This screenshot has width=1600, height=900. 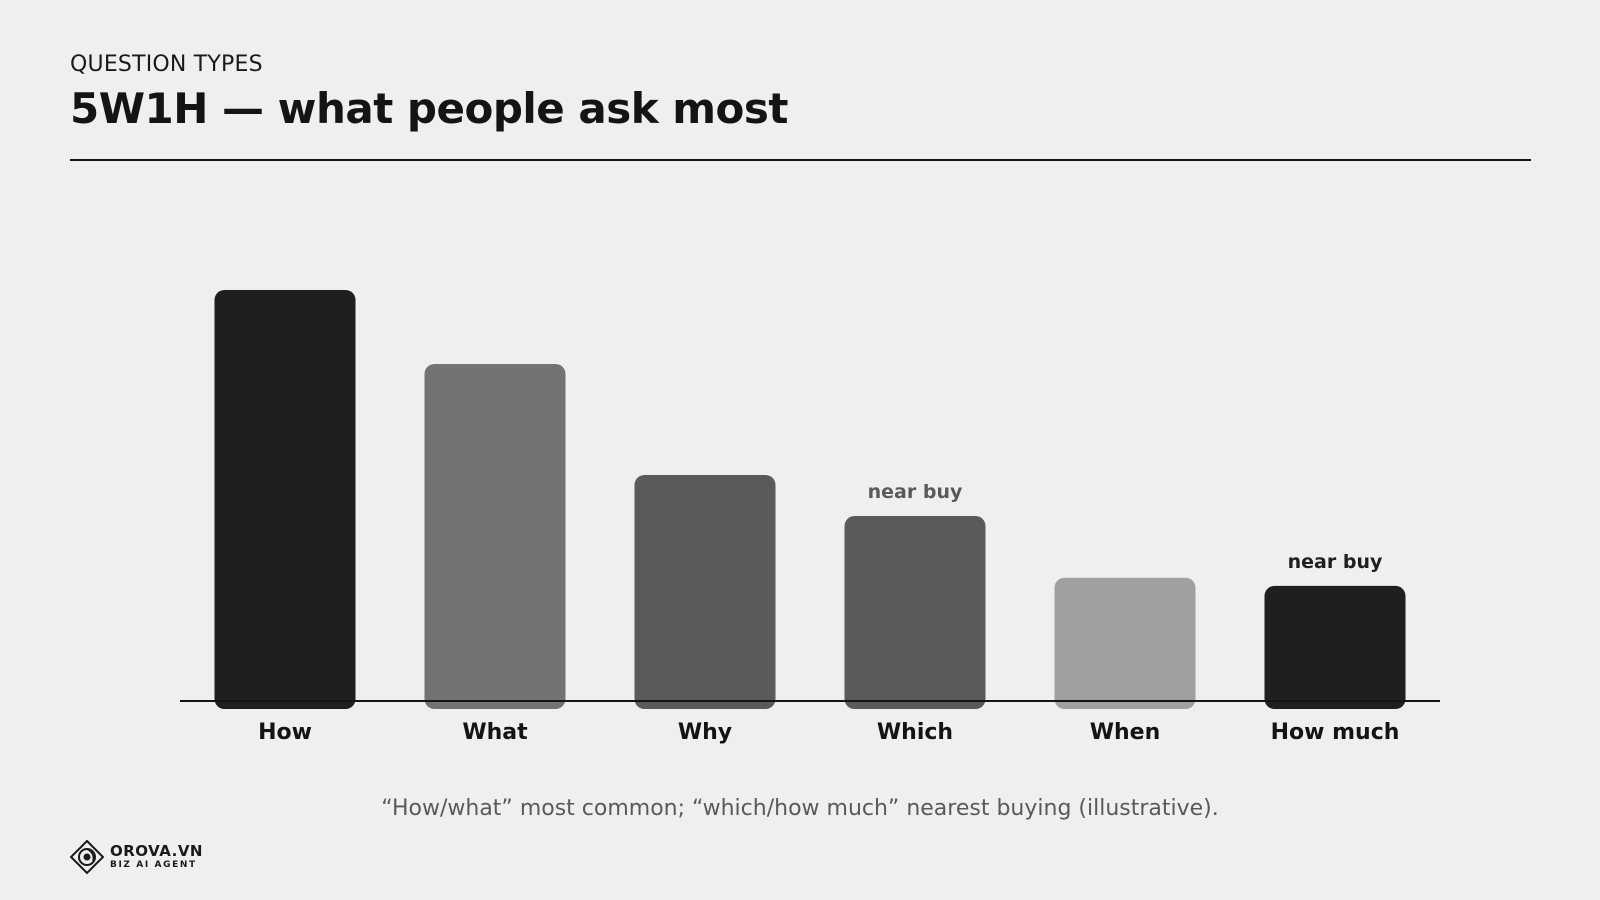 What do you see at coordinates (1335, 562) in the screenshot?
I see `annotation-how-much: near buy` at bounding box center [1335, 562].